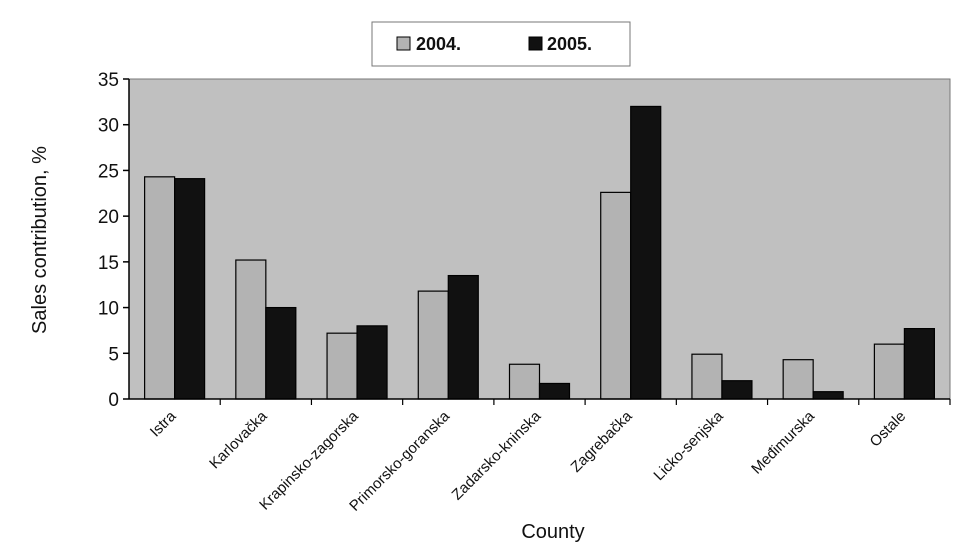  What do you see at coordinates (108, 80) in the screenshot?
I see `y-tick-label: 35` at bounding box center [108, 80].